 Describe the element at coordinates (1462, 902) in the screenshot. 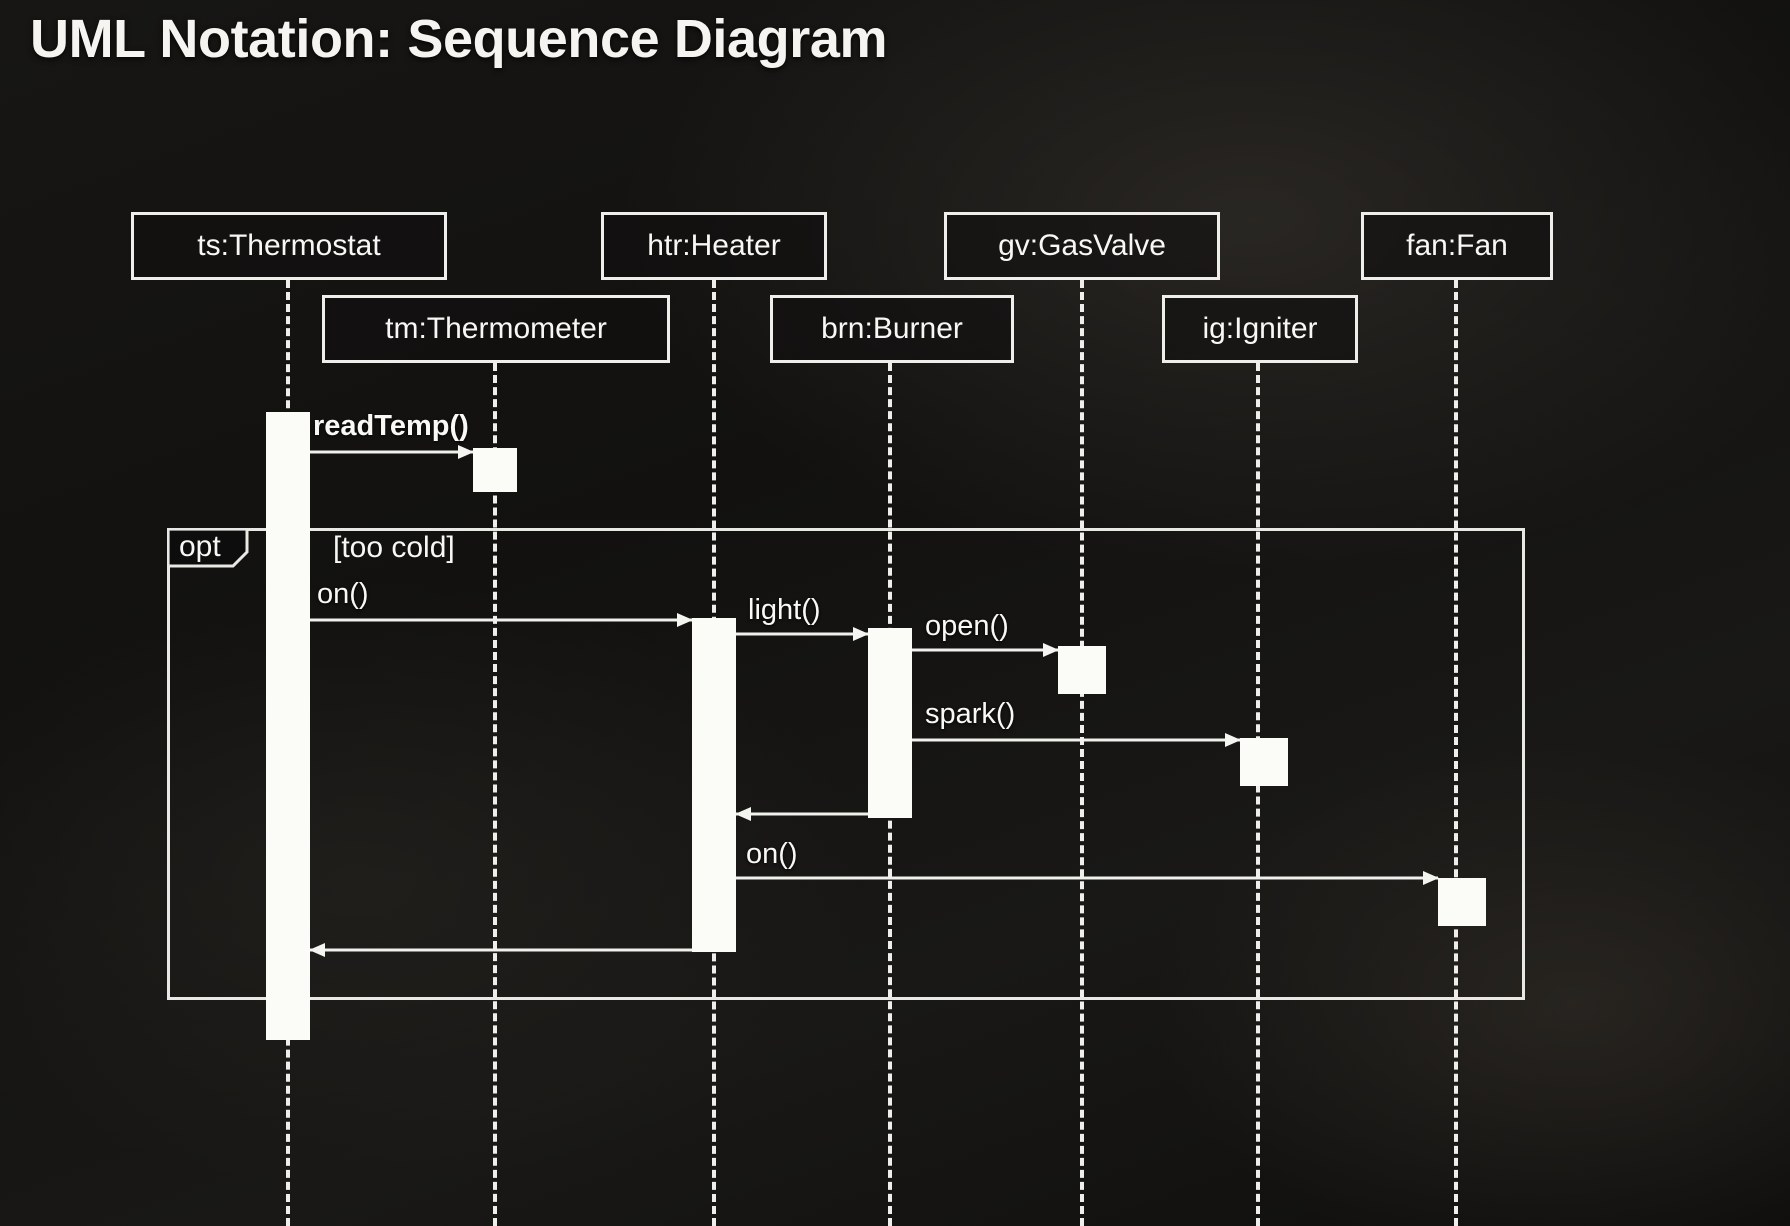

I see `activation-bar-fan` at that location.